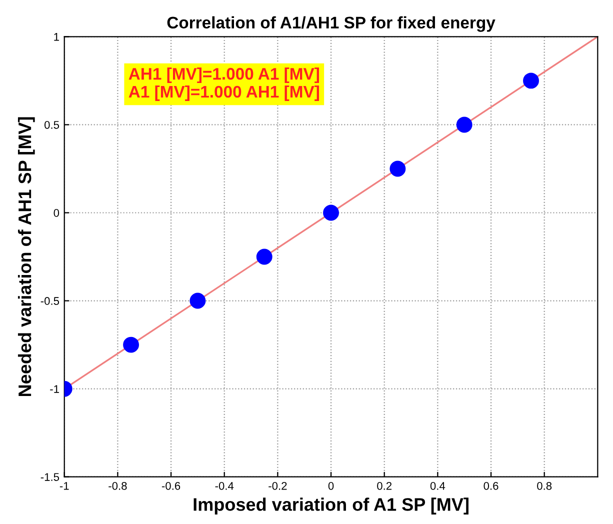  I want to click on x-tick-label: 0.8, so click(544, 486).